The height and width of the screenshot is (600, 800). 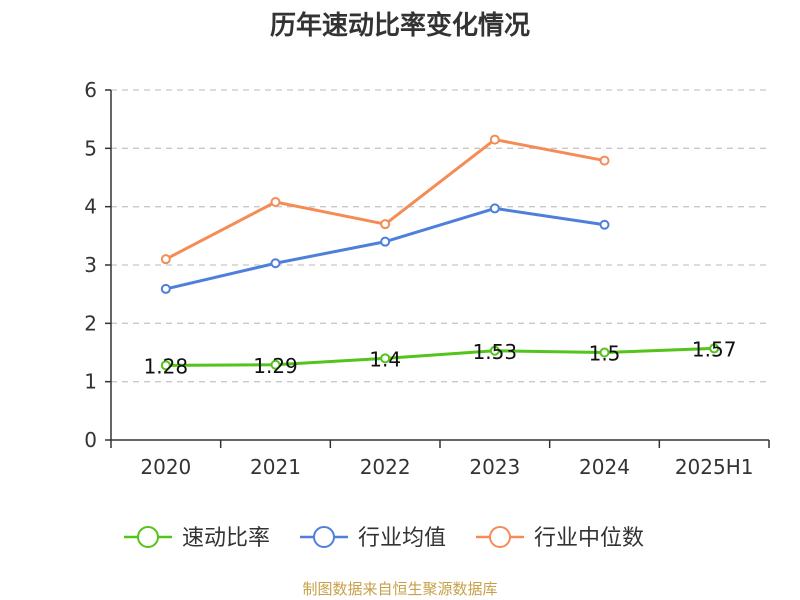 What do you see at coordinates (226, 538) in the screenshot?
I see `legend-label: 速动比率` at bounding box center [226, 538].